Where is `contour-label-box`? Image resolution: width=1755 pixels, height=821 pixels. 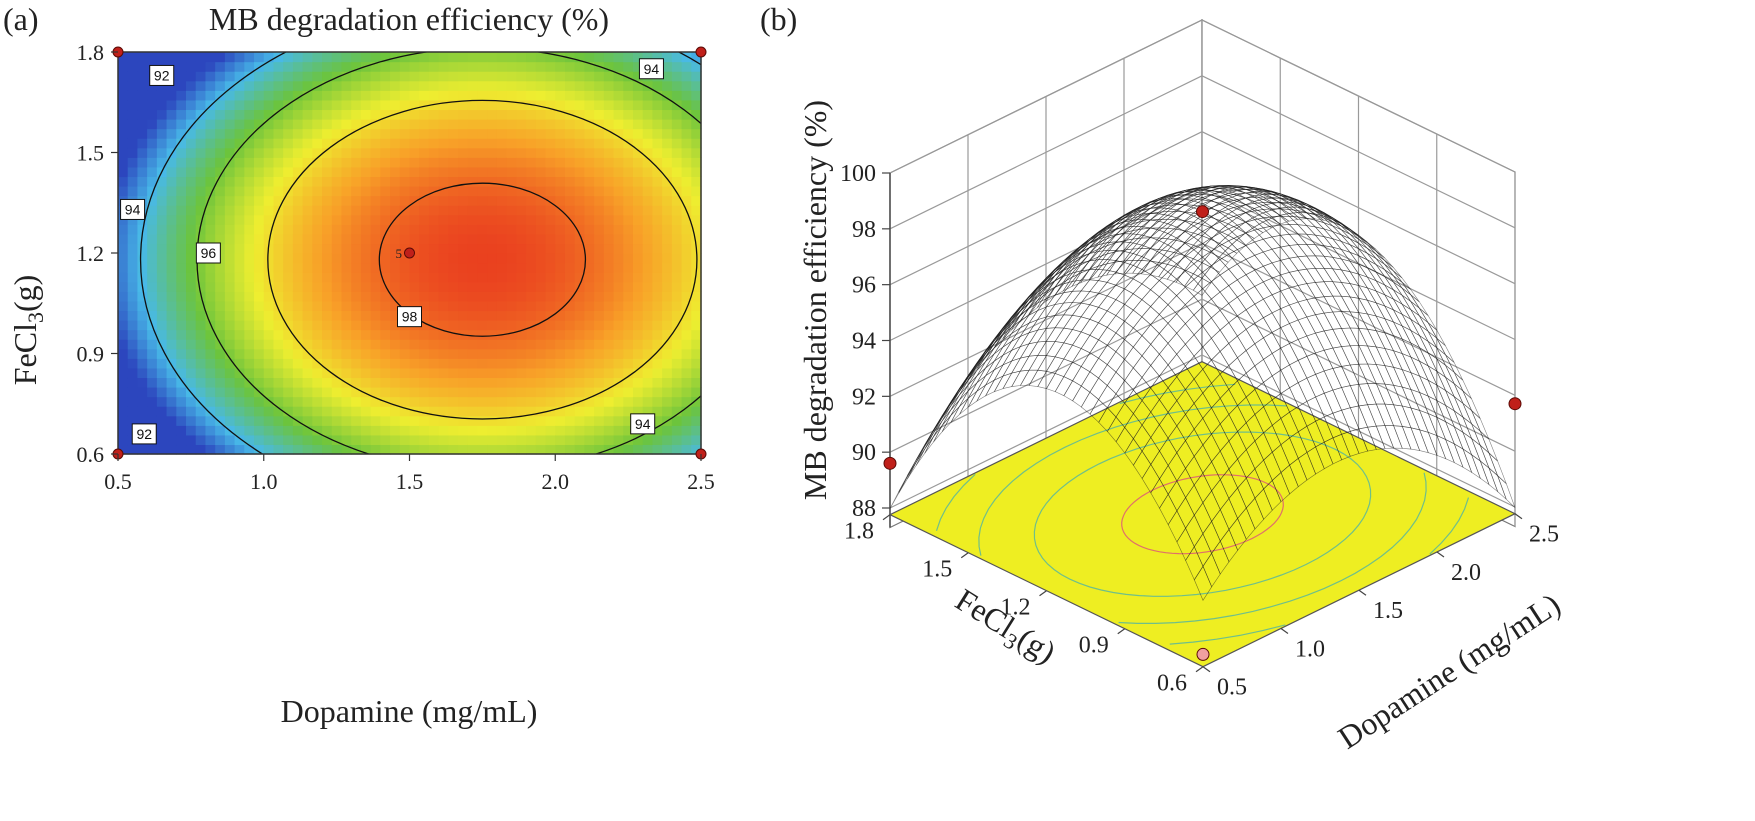
contour-label-box is located at coordinates (208, 253).